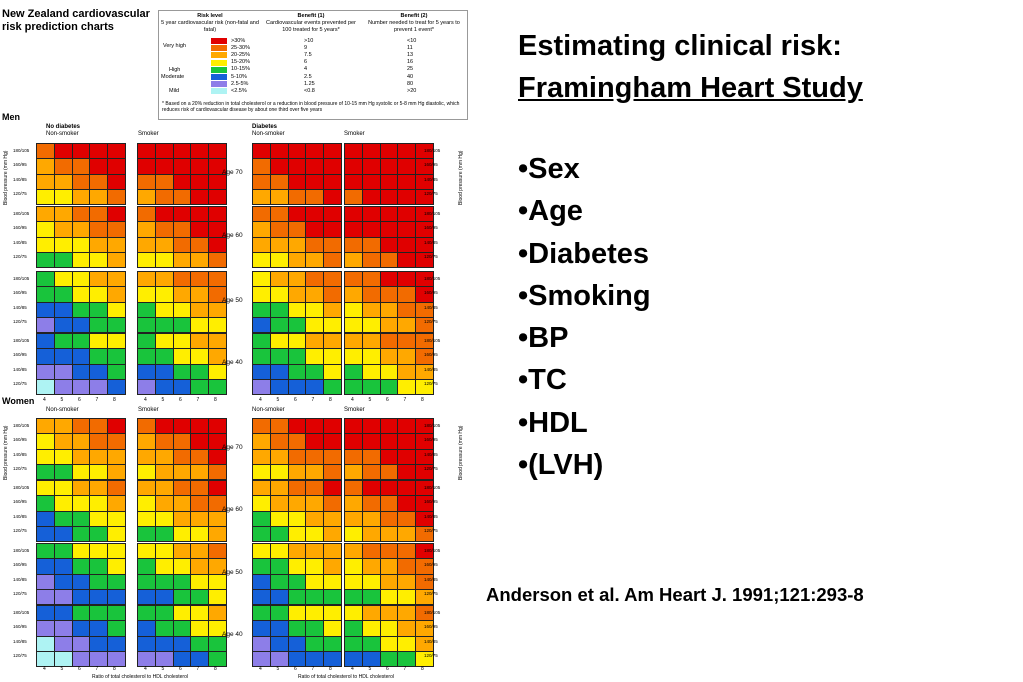 Image resolution: width=1023 pixels, height=682 pixels. Describe the element at coordinates (62, 400) in the screenshot. I see `x-tick-label: 5` at that location.